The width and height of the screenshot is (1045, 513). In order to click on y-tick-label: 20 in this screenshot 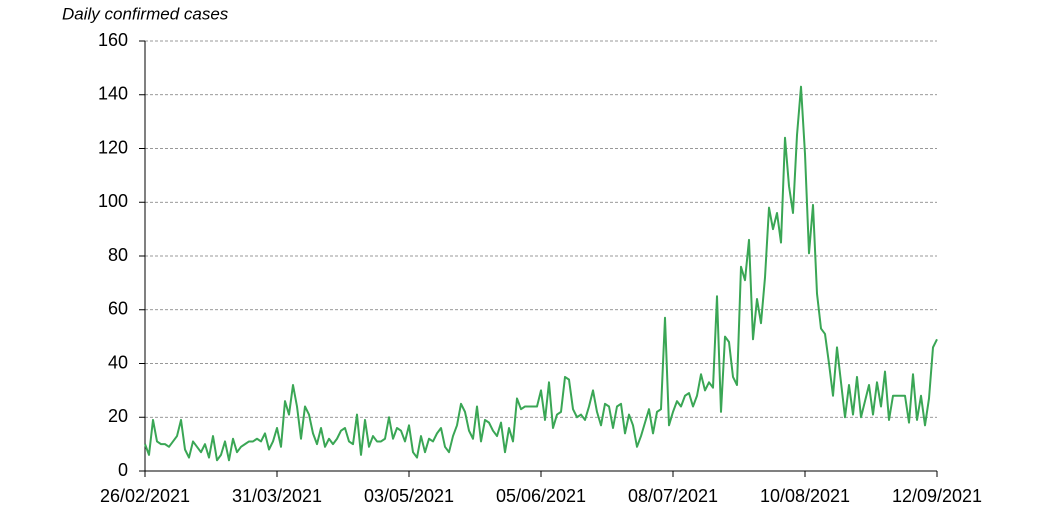, I will do `click(118, 416)`.